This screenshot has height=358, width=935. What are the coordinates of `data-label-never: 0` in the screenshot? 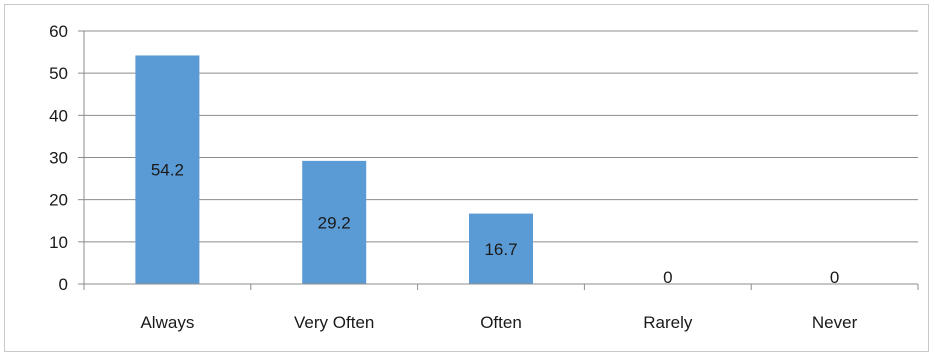 It's located at (834, 277).